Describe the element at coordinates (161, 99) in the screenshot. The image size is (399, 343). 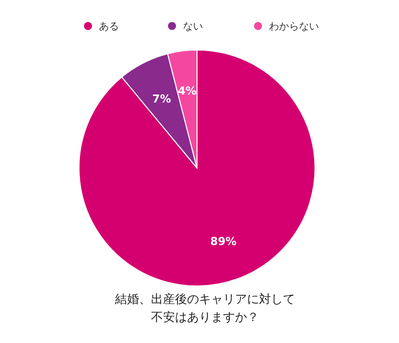
I see `data-label: 7%` at that location.